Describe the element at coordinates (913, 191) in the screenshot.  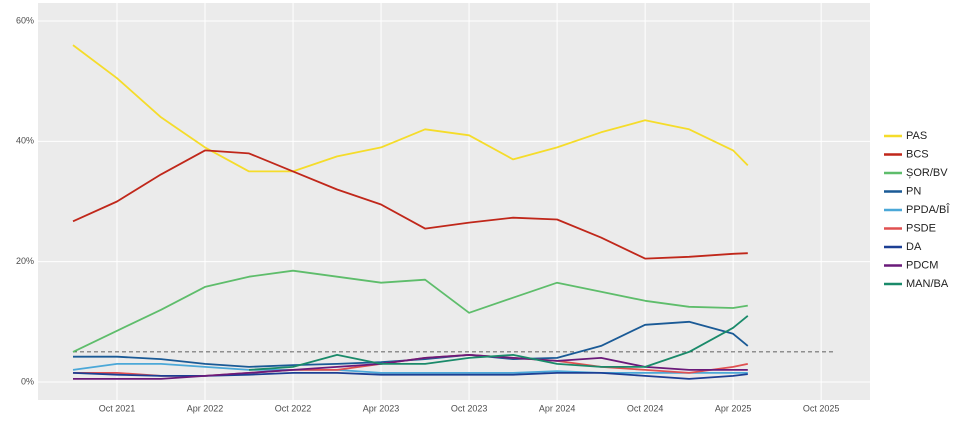
I see `legend-label: PN` at that location.